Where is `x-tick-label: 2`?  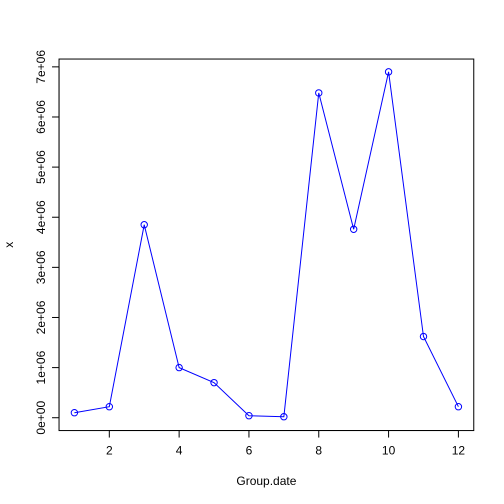 x-tick-label: 2 is located at coordinates (109, 451).